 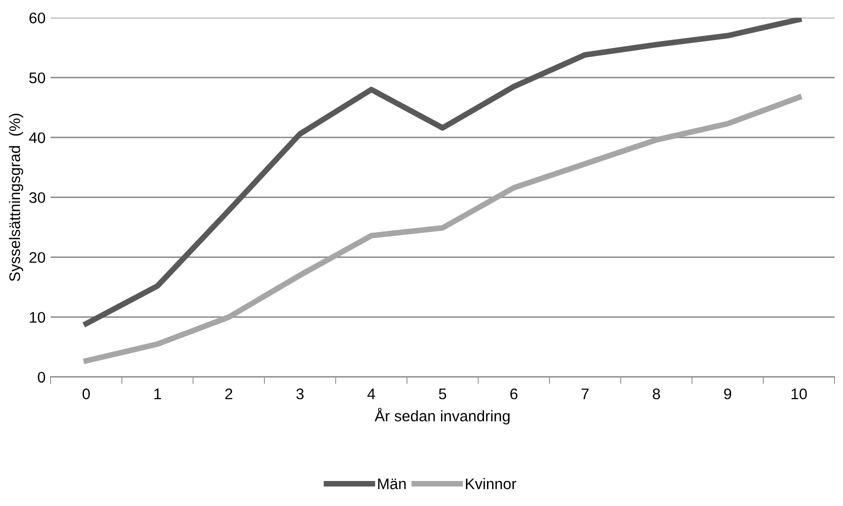 I want to click on x-tick-label: 6, so click(x=514, y=394).